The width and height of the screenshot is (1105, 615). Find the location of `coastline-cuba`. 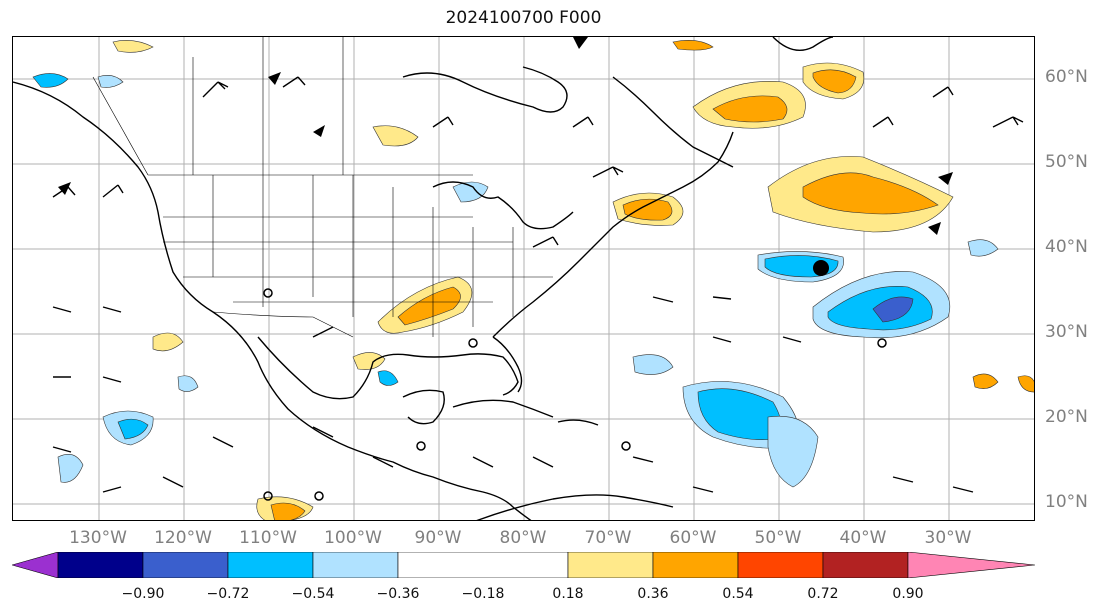

coastline-cuba is located at coordinates (503, 408).